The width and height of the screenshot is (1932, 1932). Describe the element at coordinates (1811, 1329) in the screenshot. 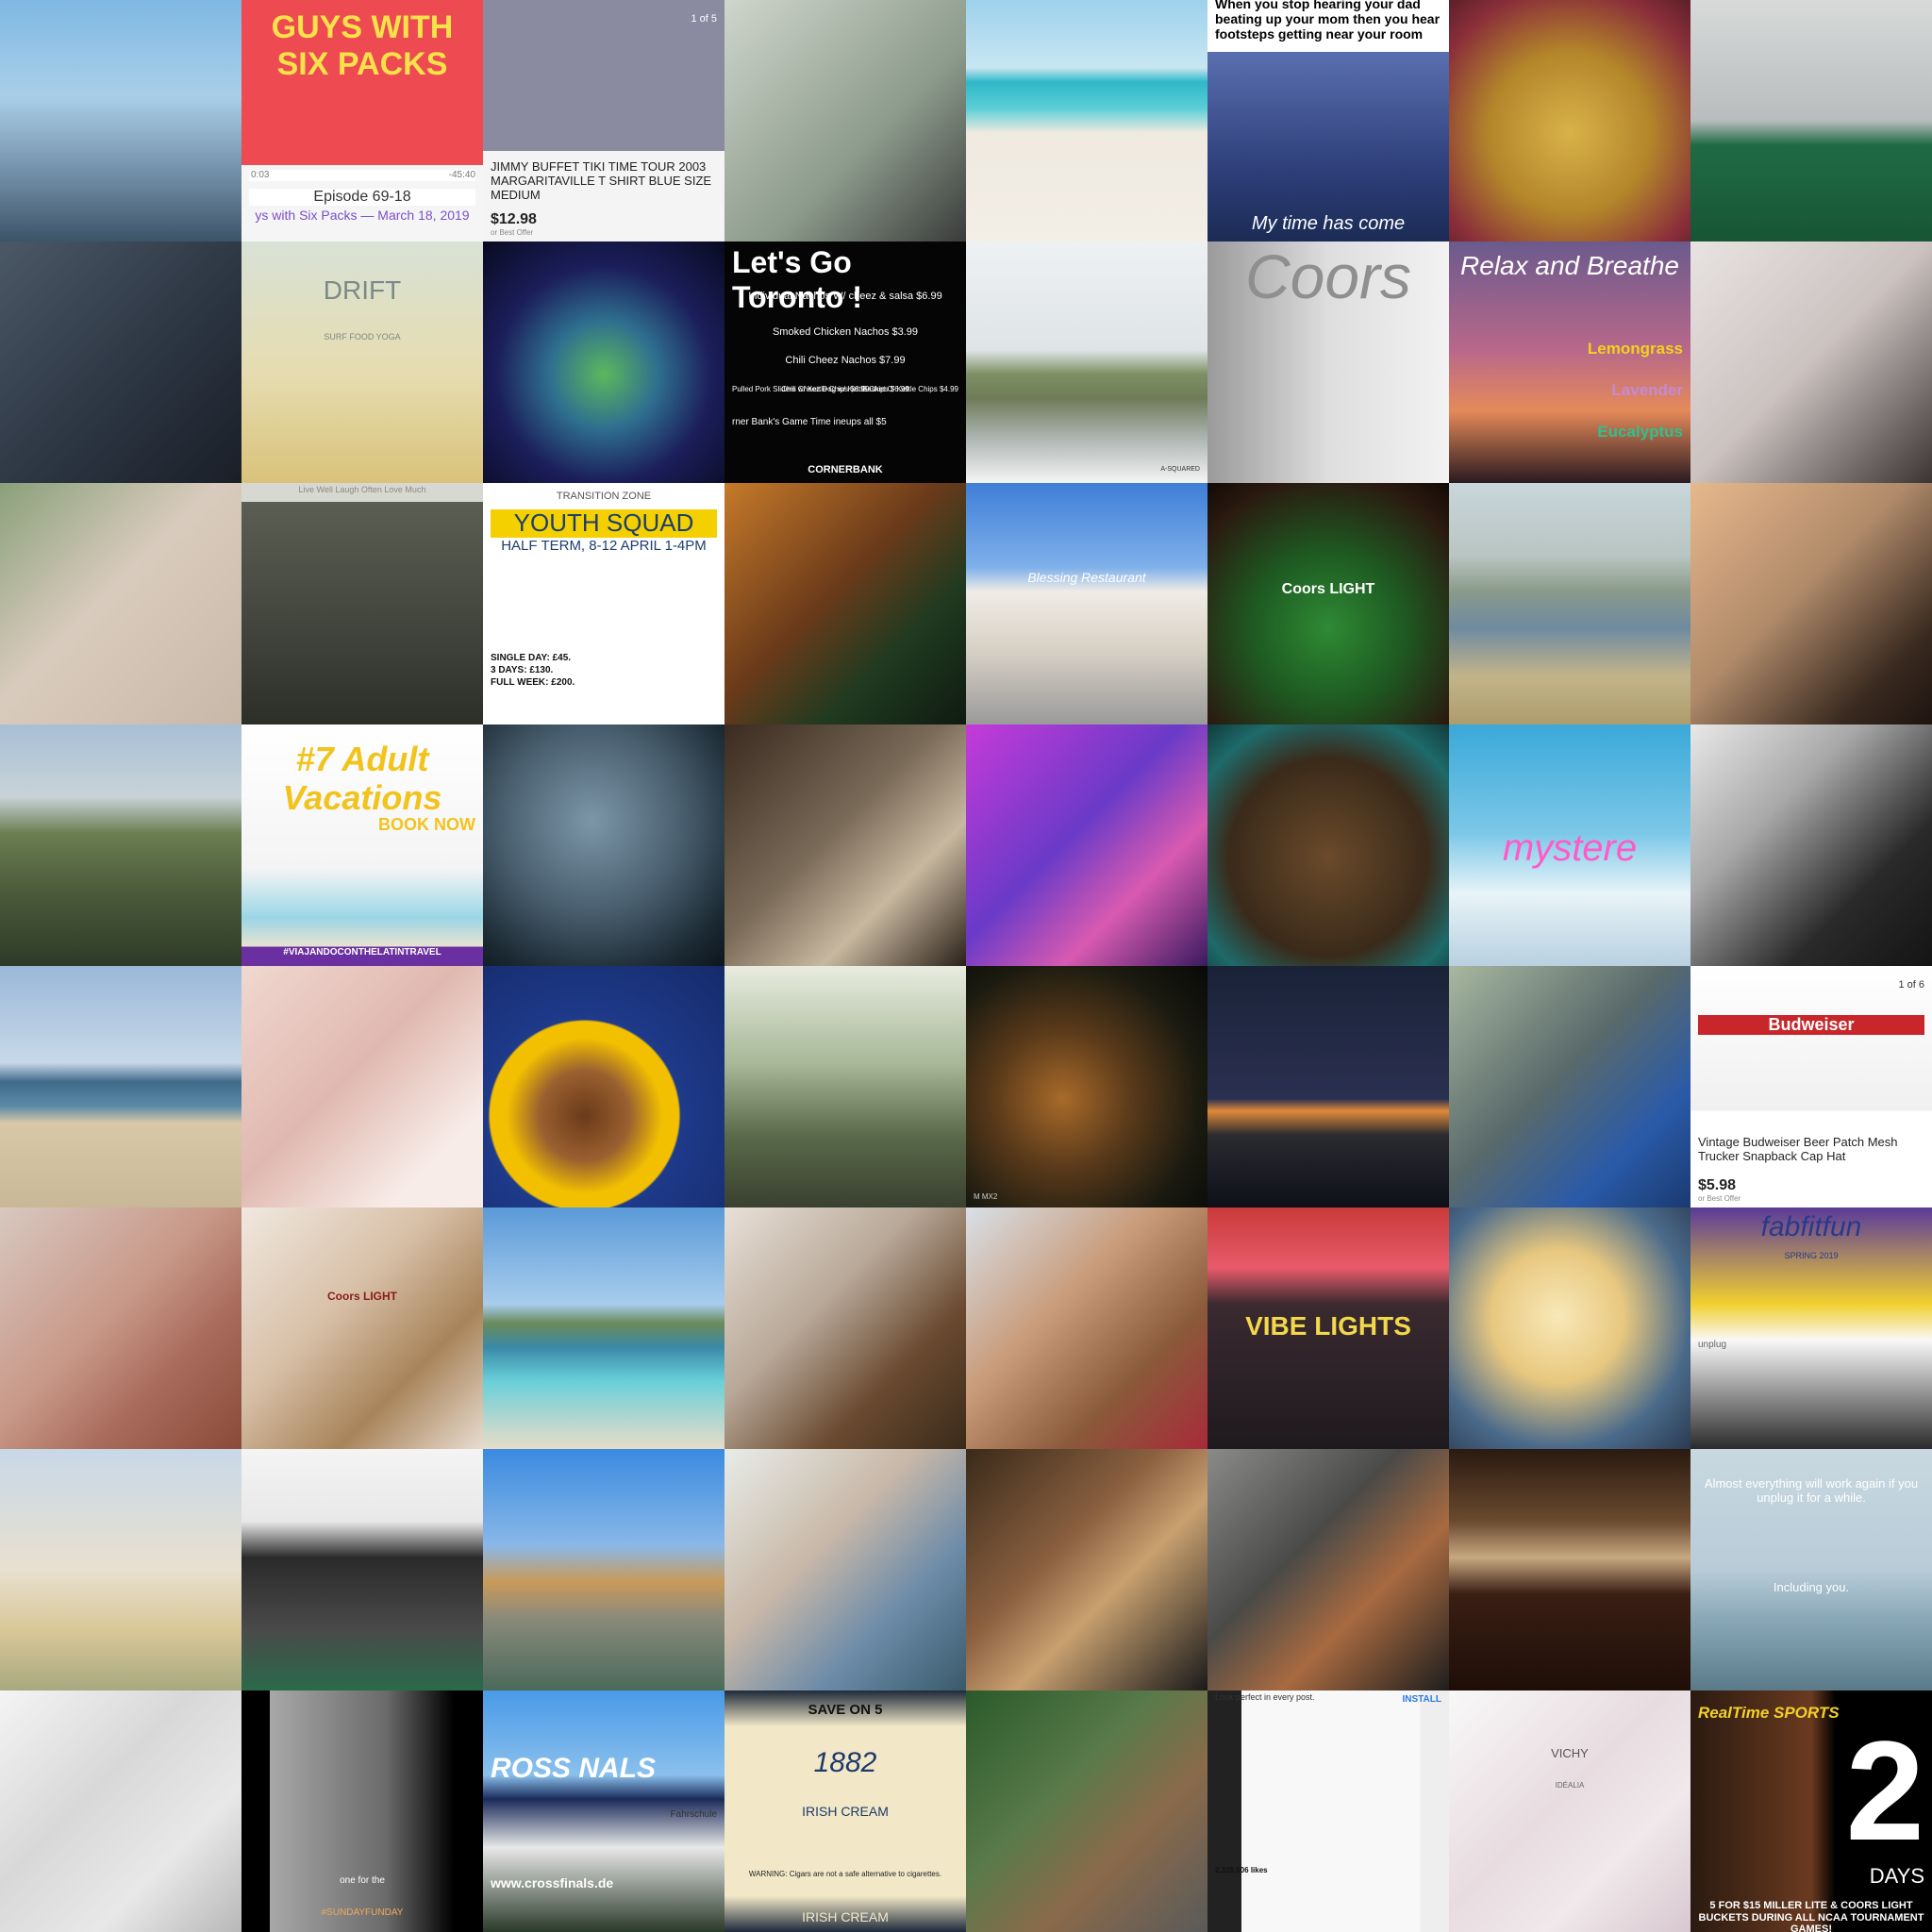

I see `grid-tile: fabfitfun SPRING 2019 unplug` at that location.